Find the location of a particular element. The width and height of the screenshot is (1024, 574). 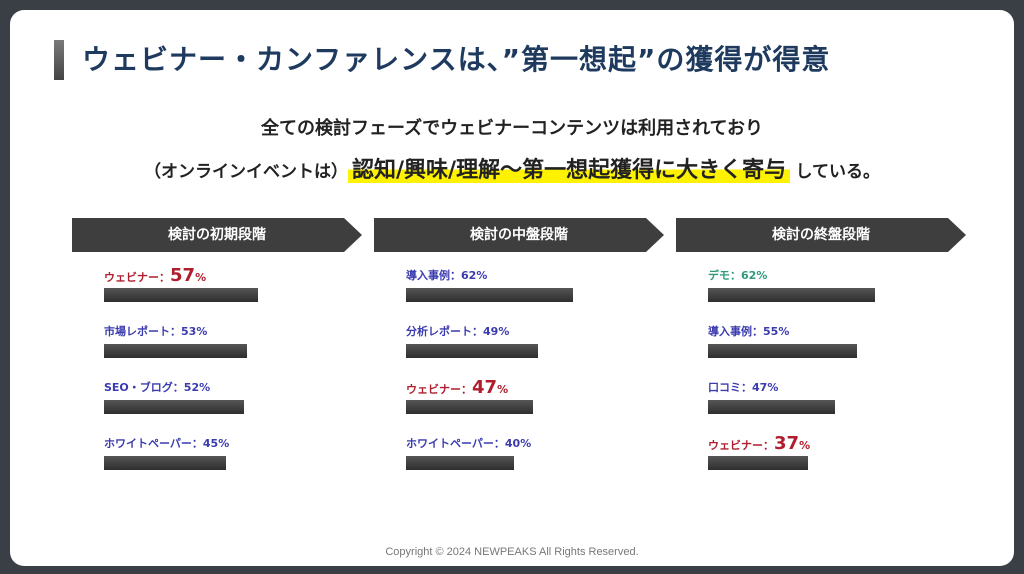

category-label: デモ is located at coordinates (719, 275).